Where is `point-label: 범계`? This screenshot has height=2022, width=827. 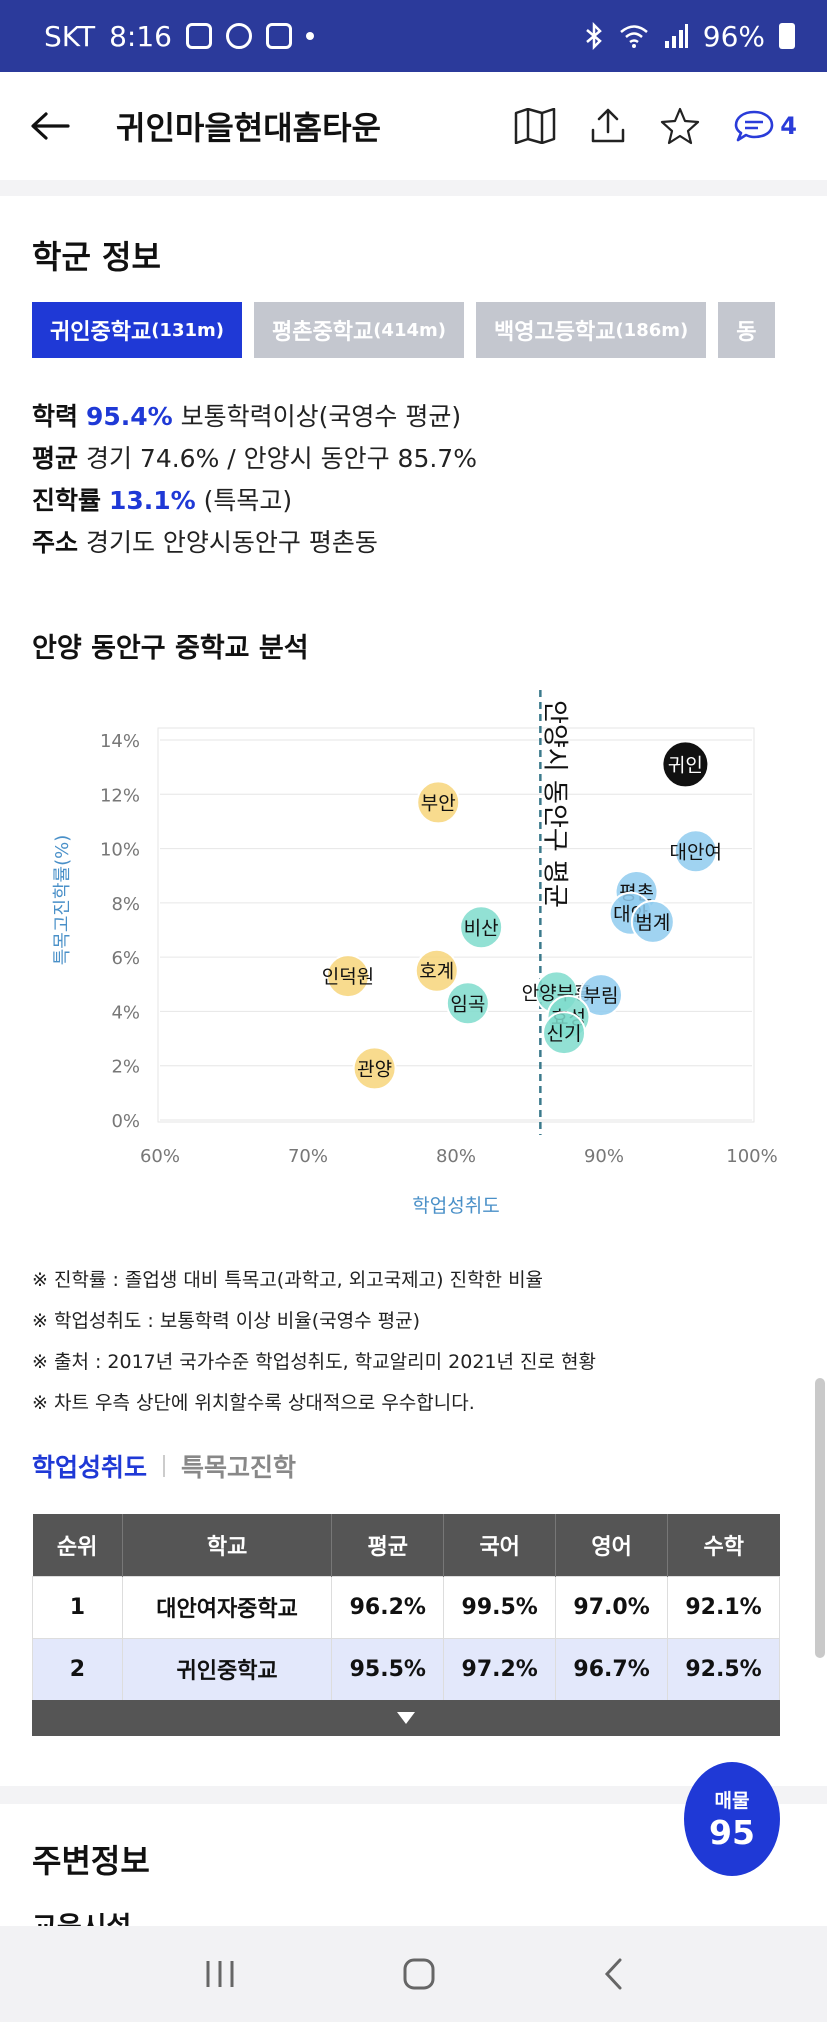
point-label: 범계 is located at coordinates (652, 923).